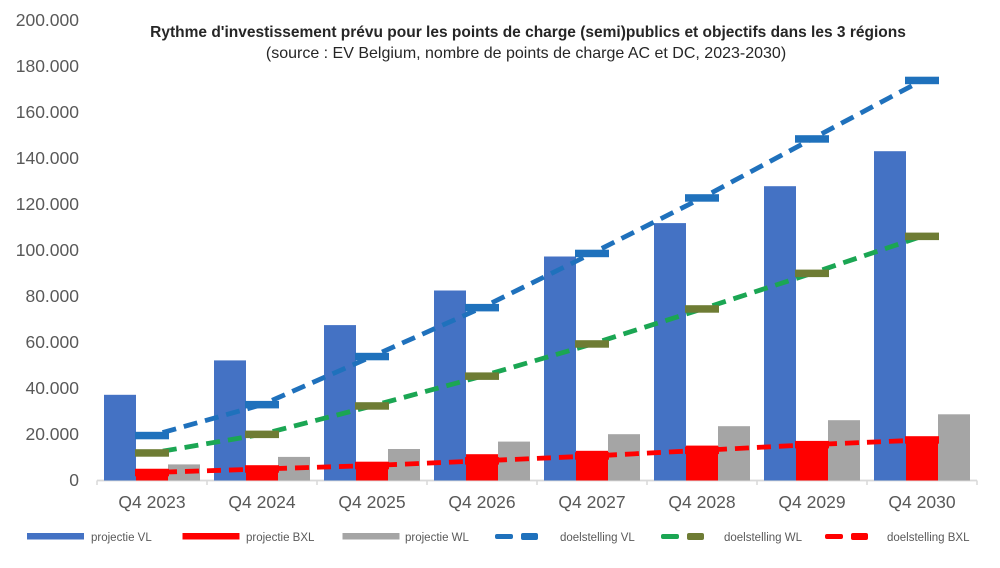 The width and height of the screenshot is (1000, 568). What do you see at coordinates (763, 538) in the screenshot?
I see `svg-text: doelstelling WL` at bounding box center [763, 538].